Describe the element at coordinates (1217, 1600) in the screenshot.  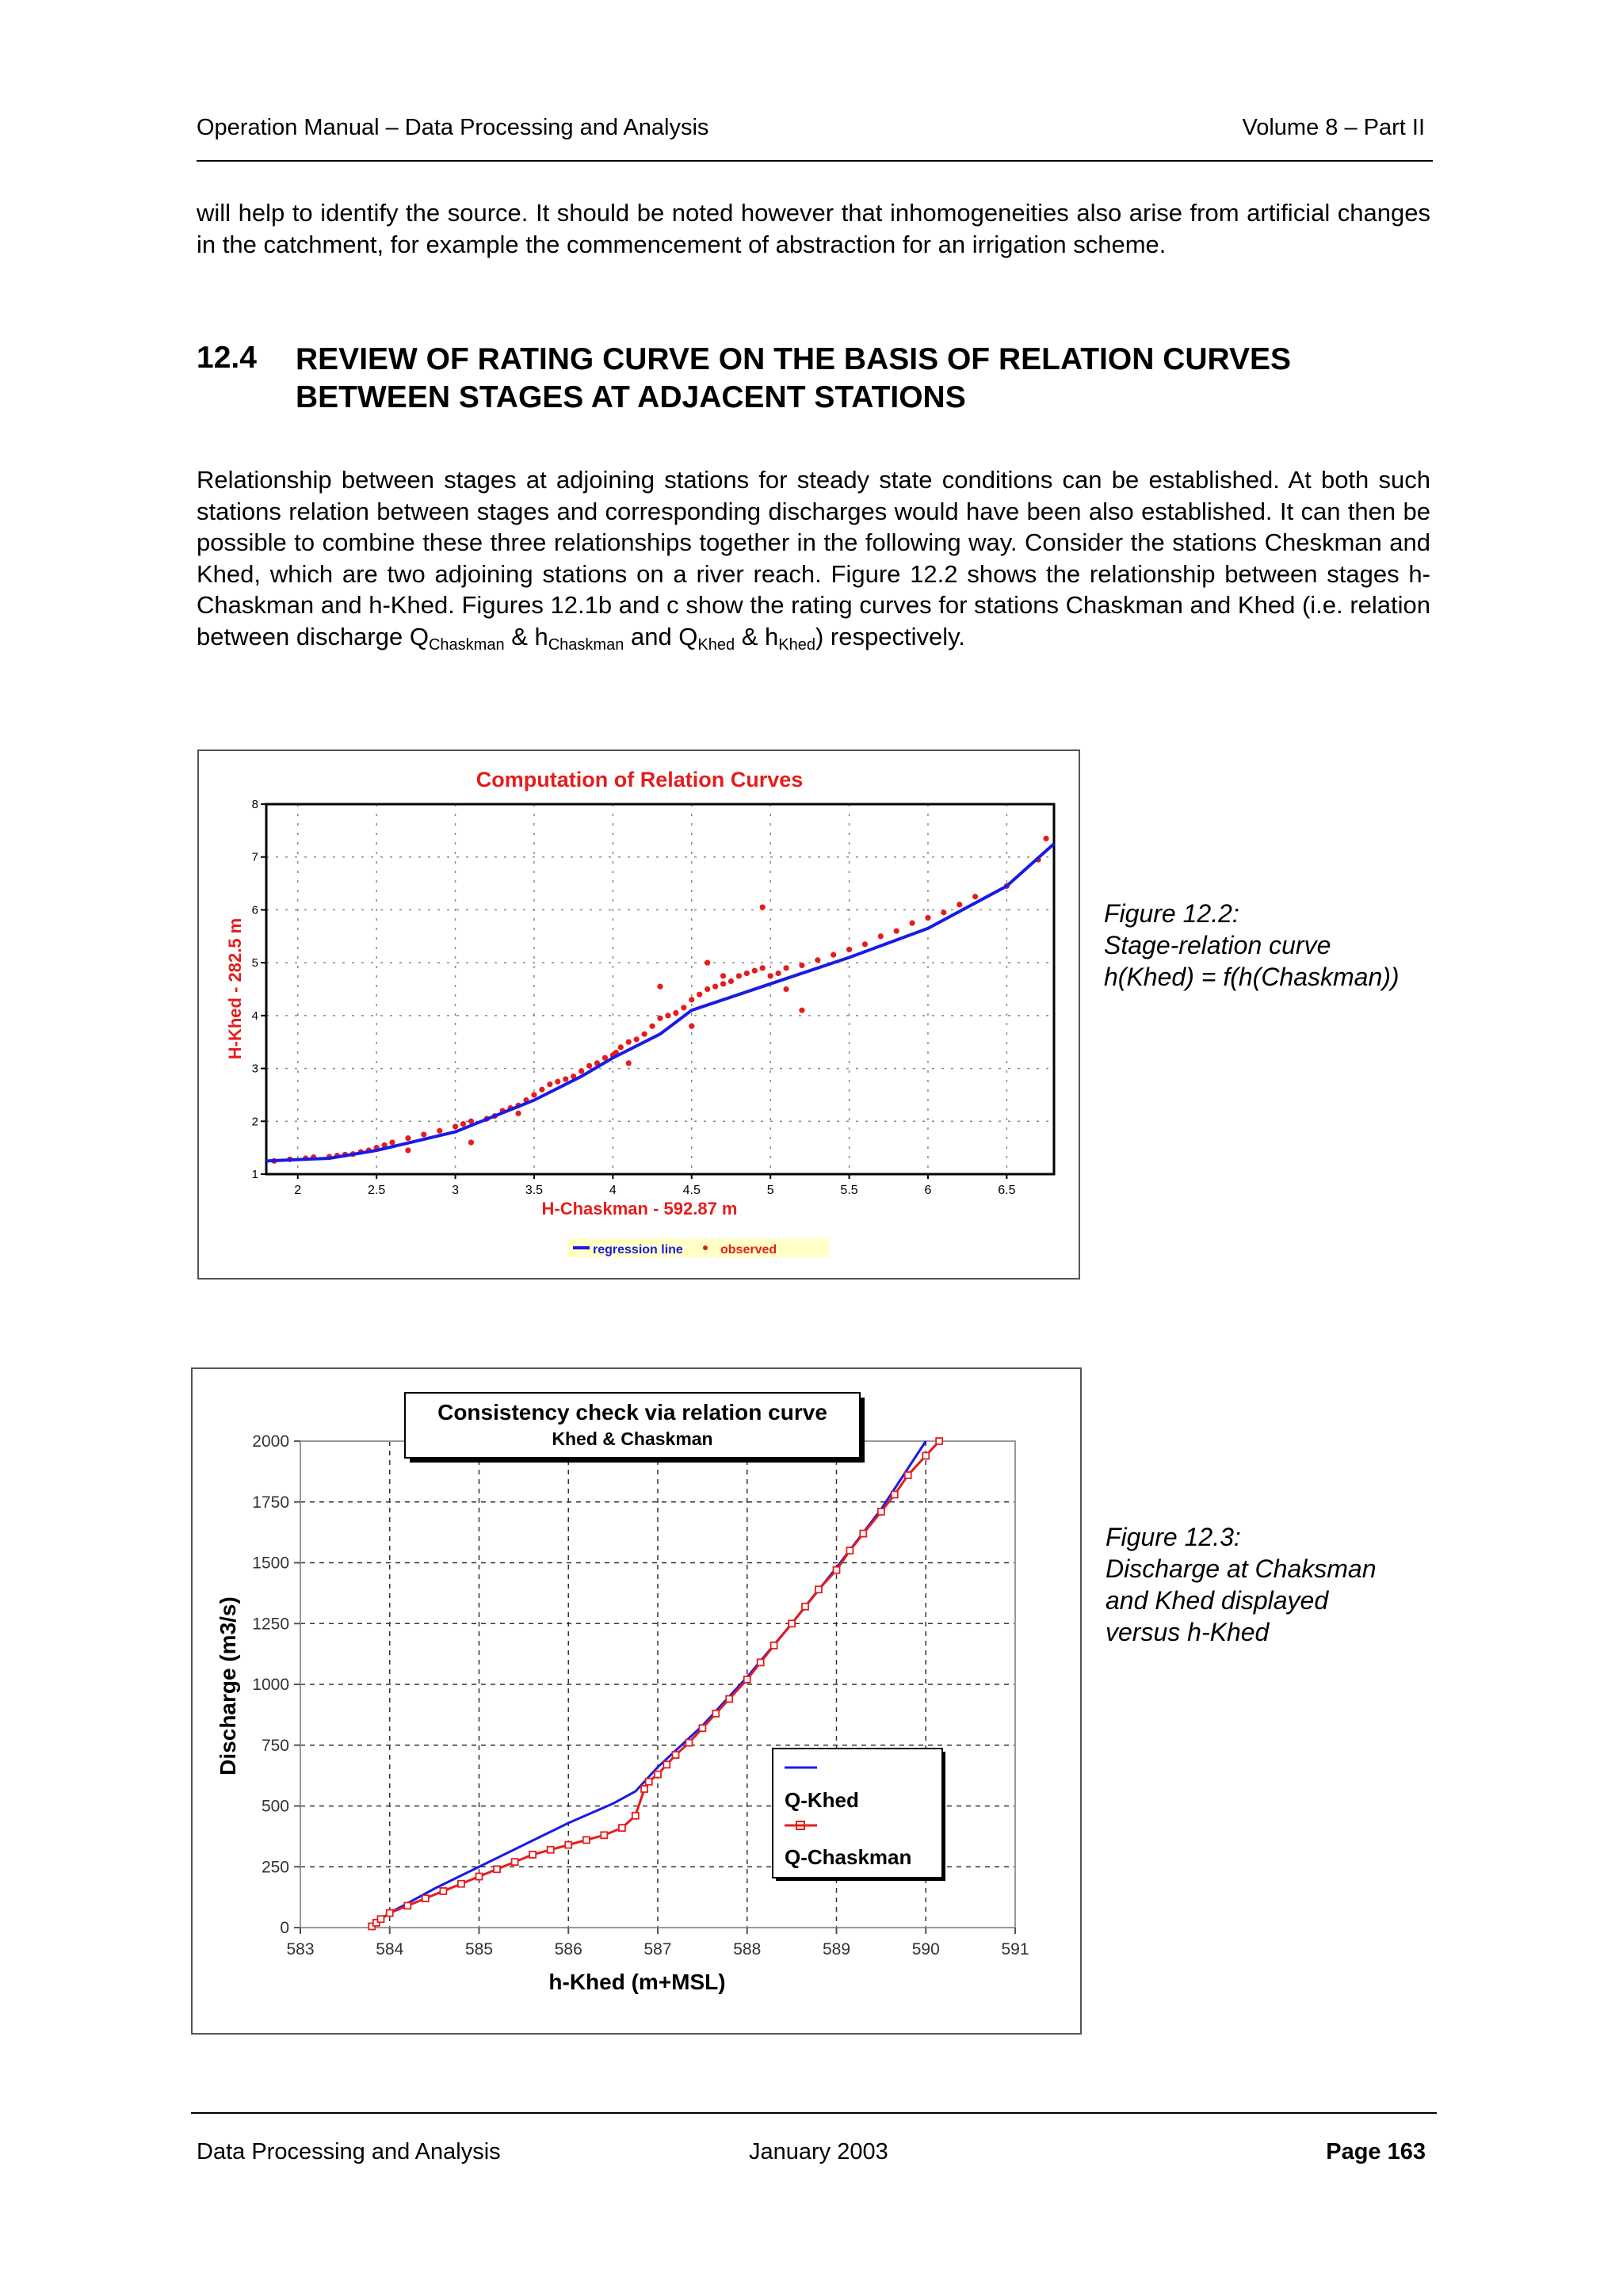
I see `caption-line: and Khed displayed` at that location.